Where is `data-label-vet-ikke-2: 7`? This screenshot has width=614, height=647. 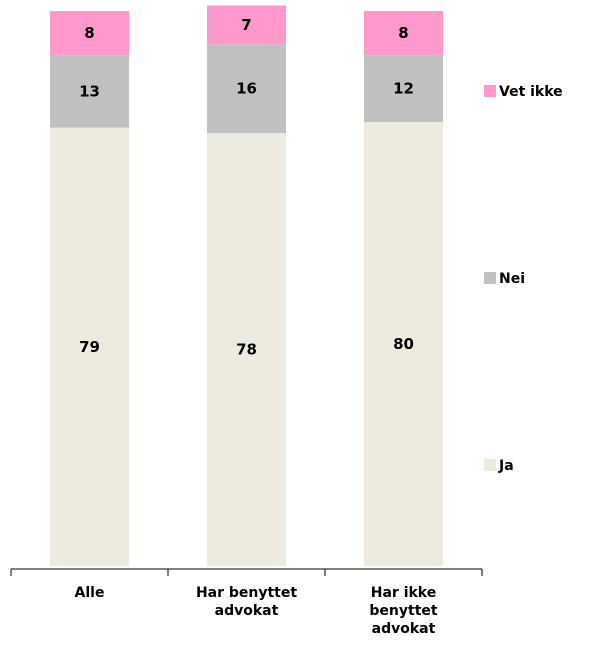
data-label-vet-ikke-2: 7 is located at coordinates (246, 25).